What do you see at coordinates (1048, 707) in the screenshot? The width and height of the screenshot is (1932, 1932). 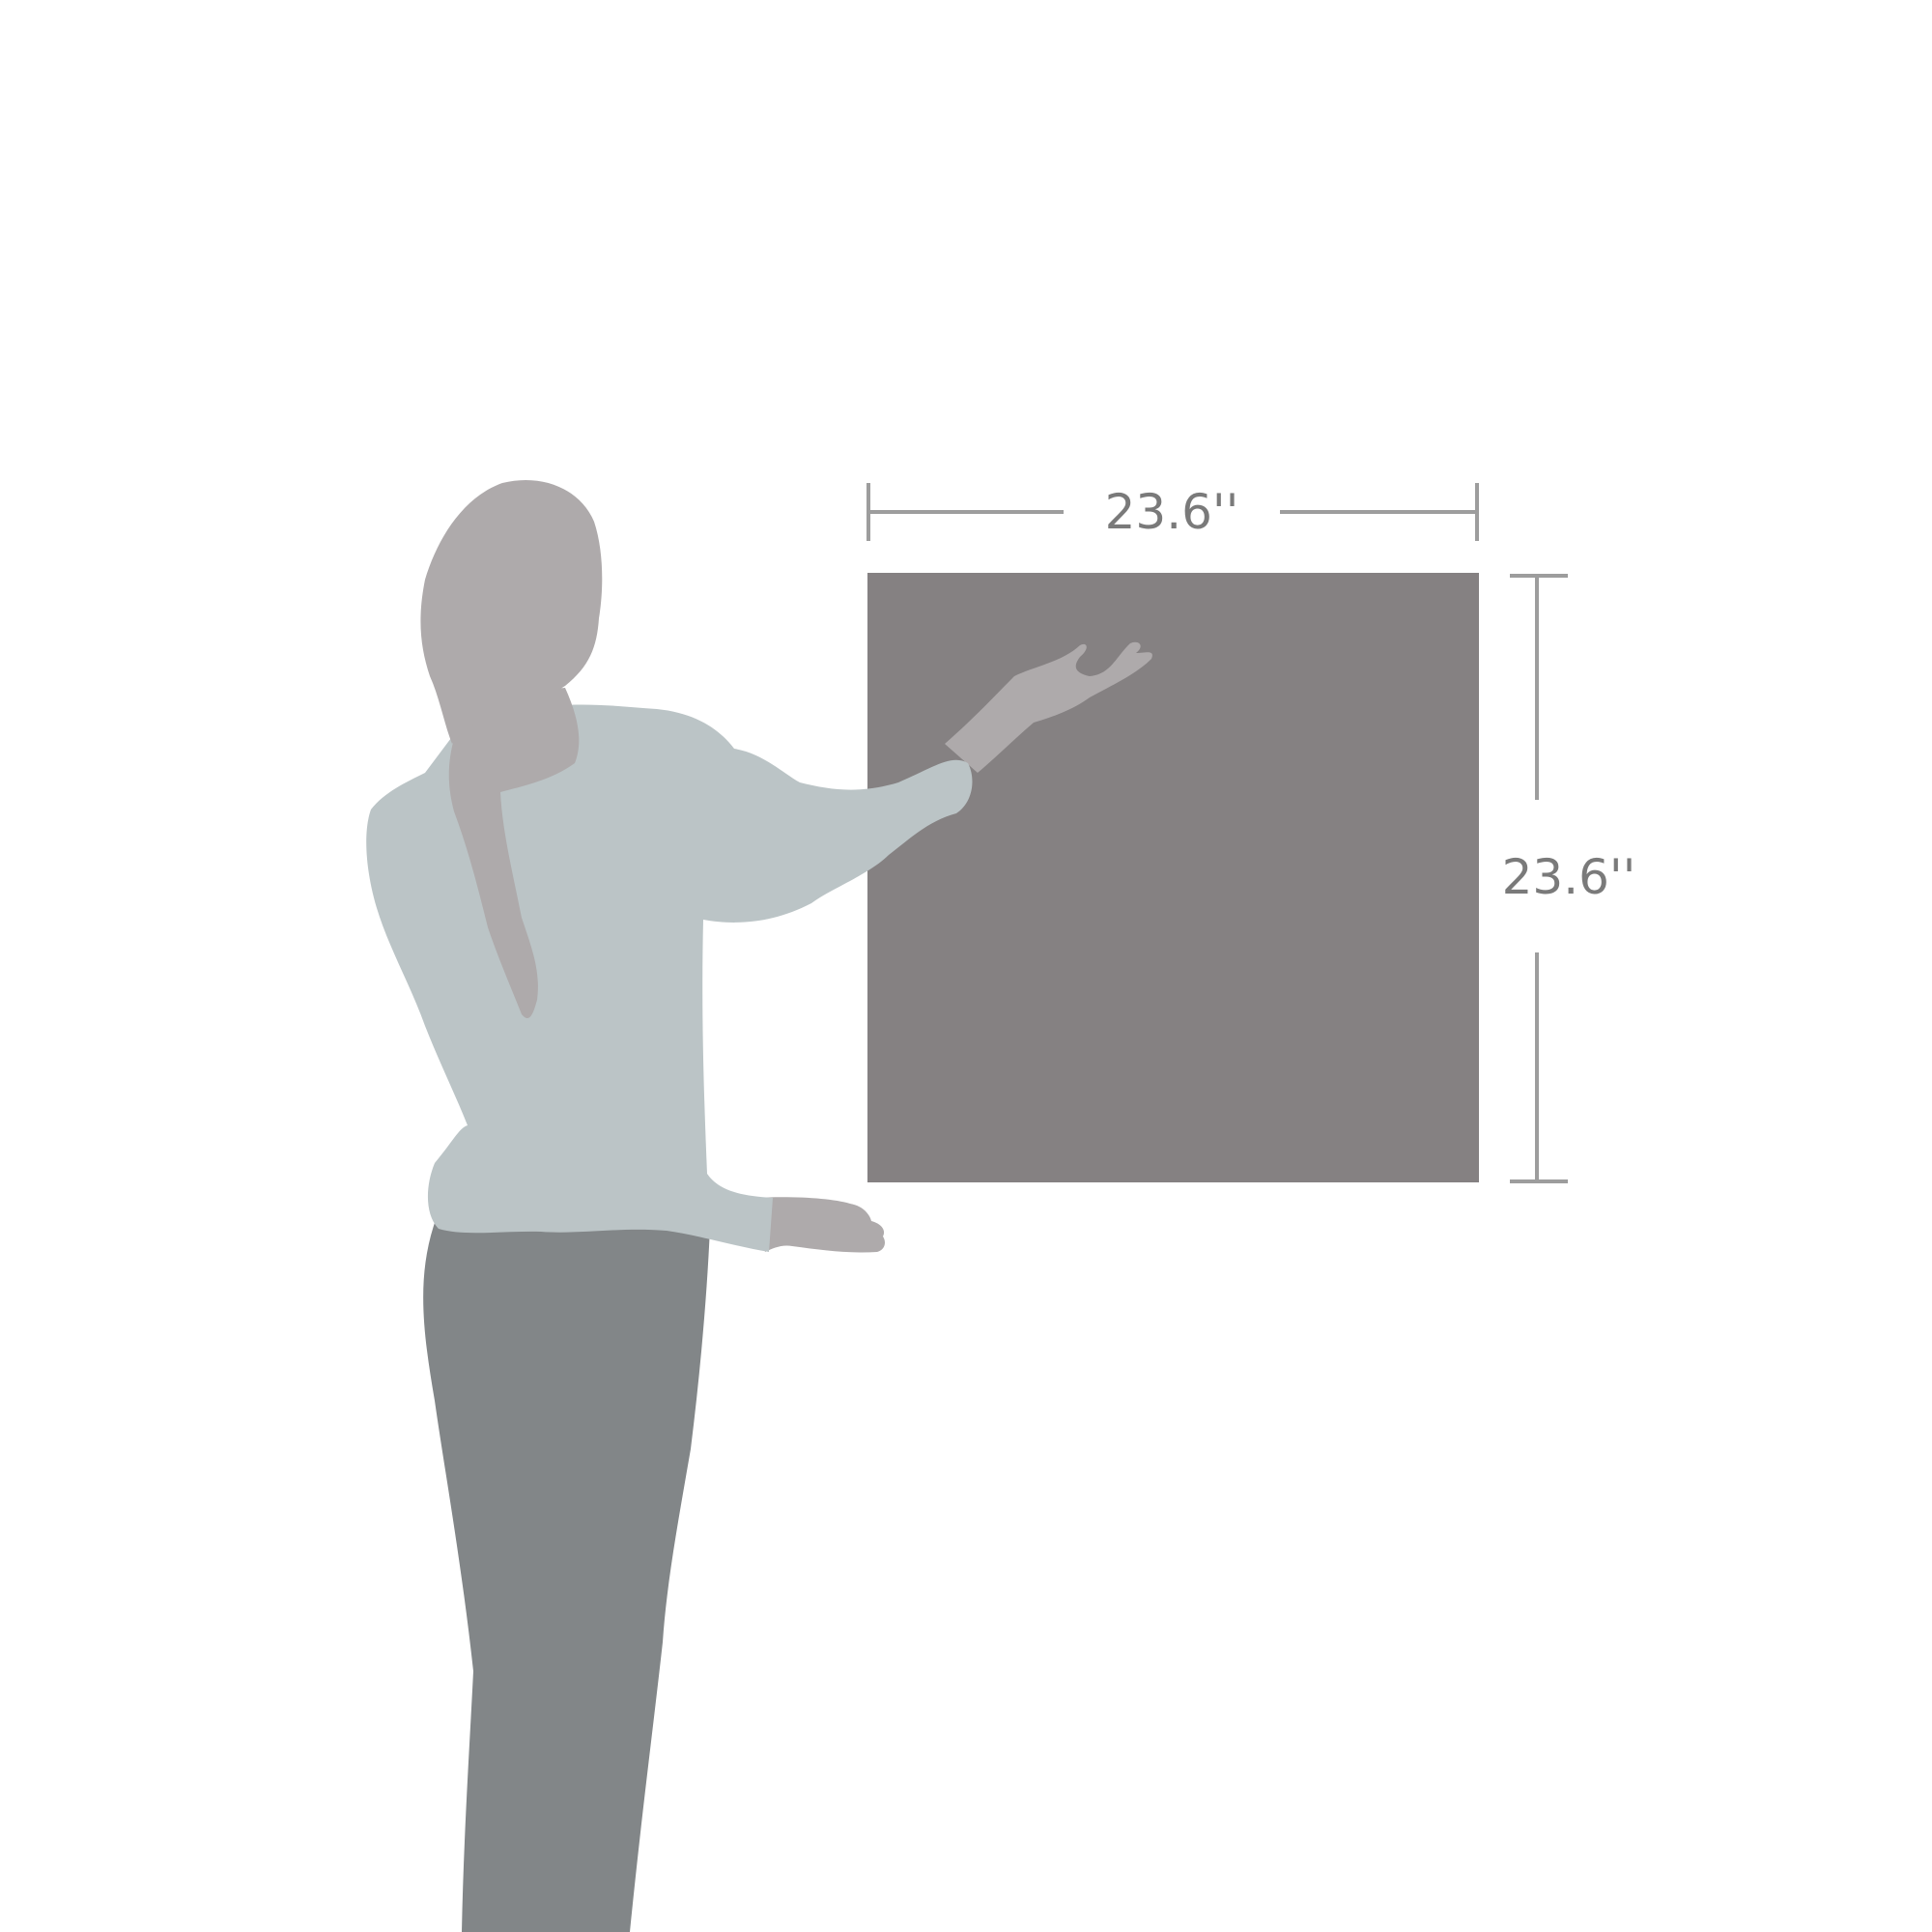 I see `person-raised-hand` at bounding box center [1048, 707].